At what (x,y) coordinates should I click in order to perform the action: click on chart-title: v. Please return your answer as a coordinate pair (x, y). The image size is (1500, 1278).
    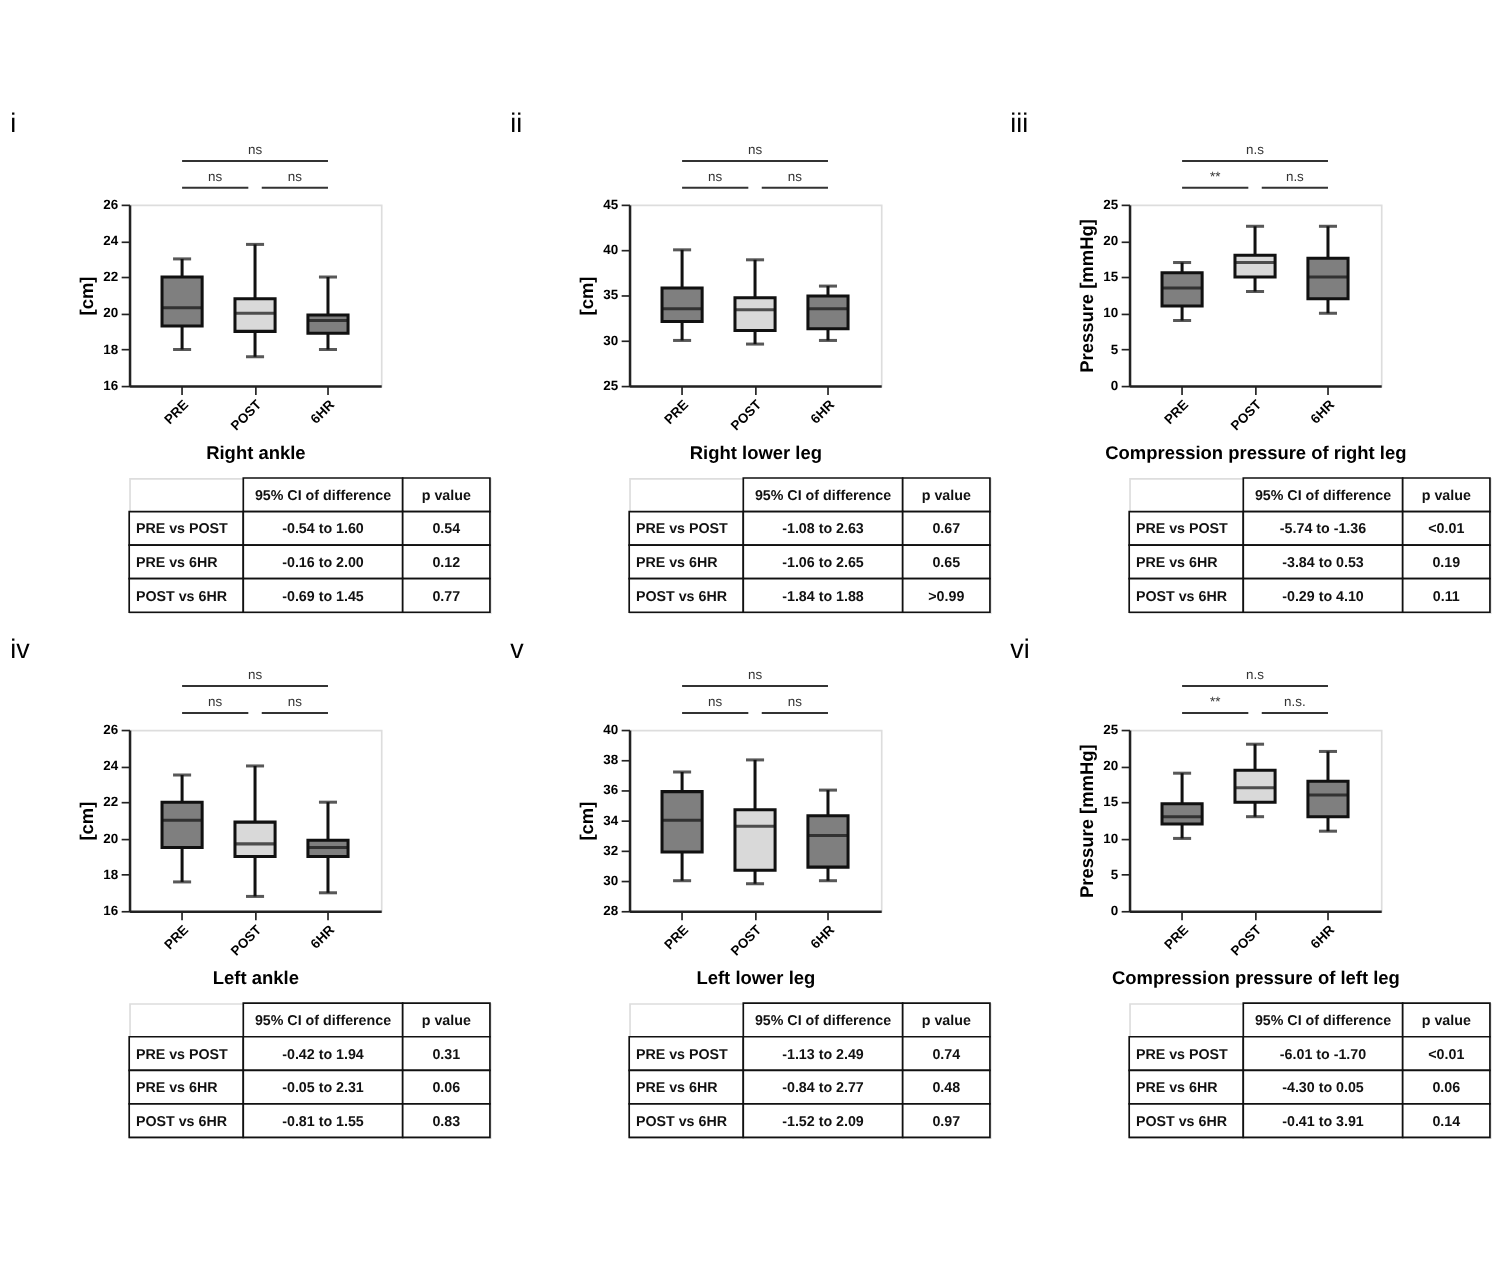
    Looking at the image, I should click on (517, 648).